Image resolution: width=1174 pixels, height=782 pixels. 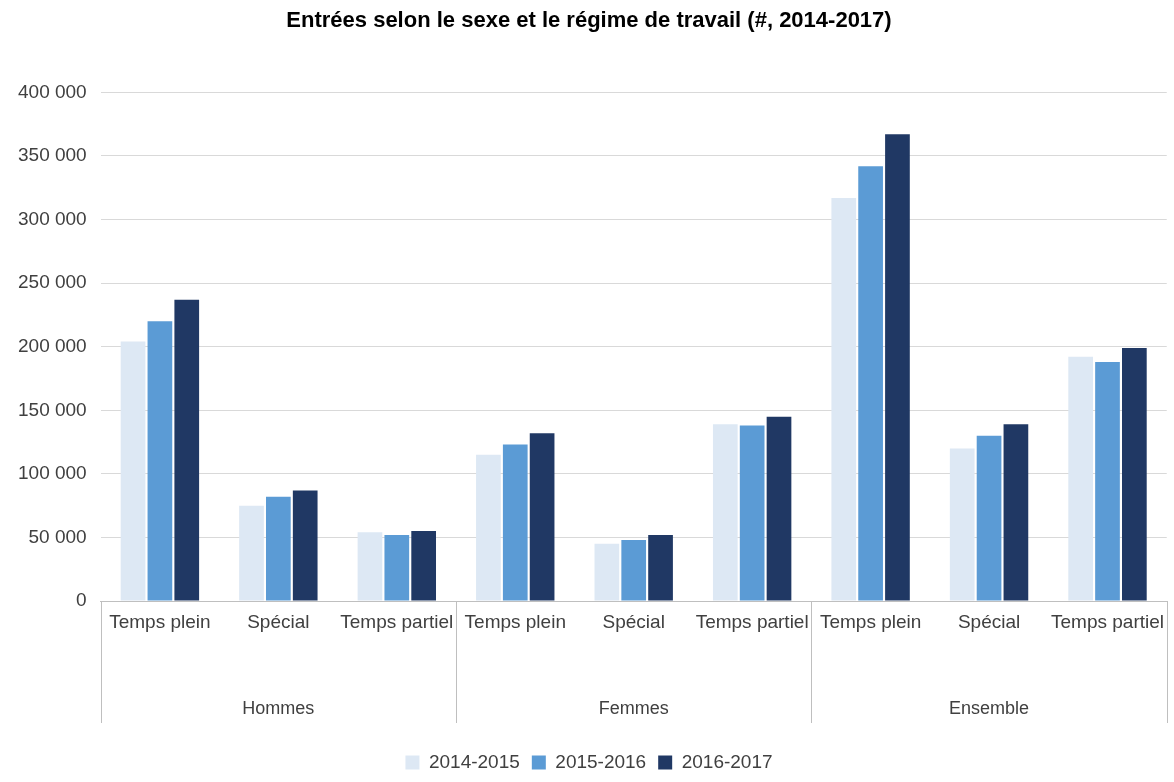 I want to click on chart-title: Entrées selon le sexe et le régime de travail (#, 2014-2017), so click(x=589, y=20).